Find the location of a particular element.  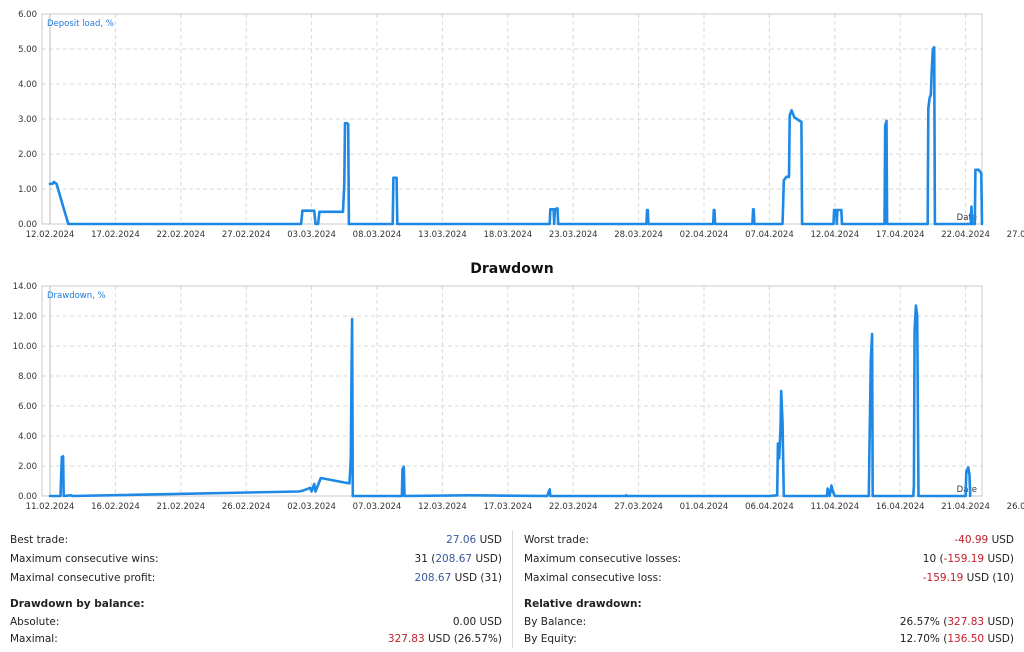

worst-trade-value: -40.99 is located at coordinates (971, 540).